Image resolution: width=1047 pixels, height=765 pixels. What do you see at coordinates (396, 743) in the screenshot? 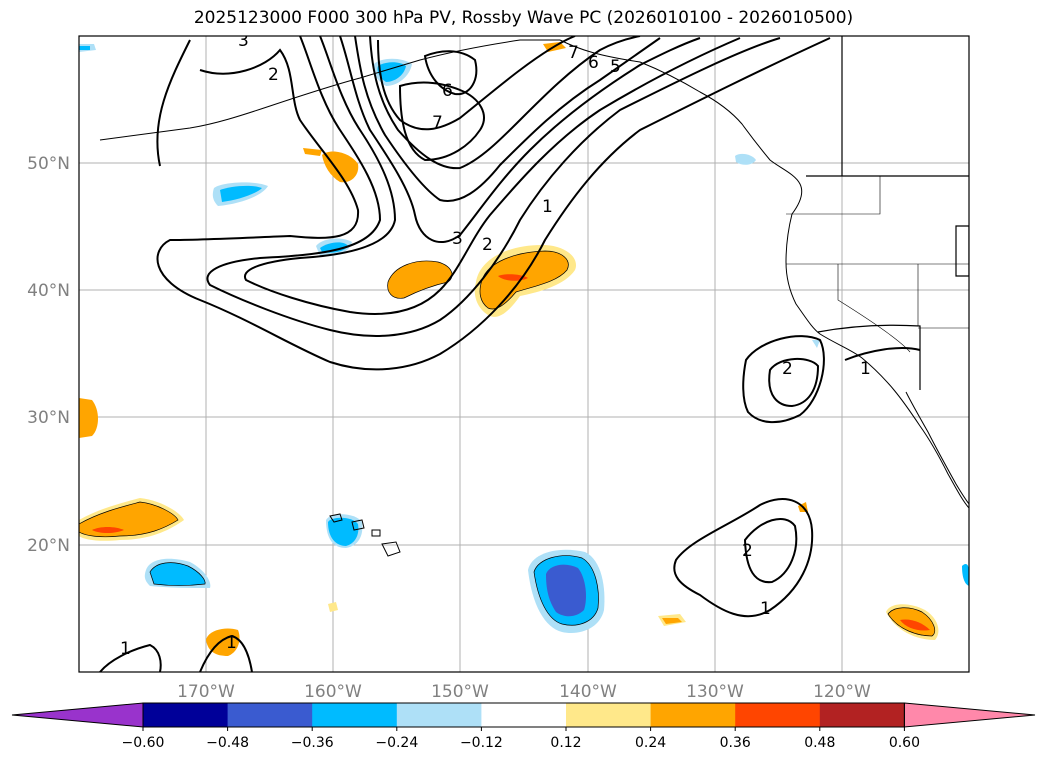
I see `colorbar-tick-label: −0.24` at bounding box center [396, 743].